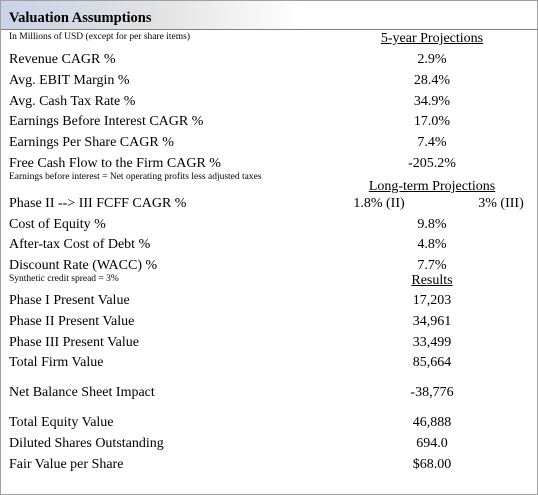  I want to click on row-label: Total Firm Value, so click(56, 363).